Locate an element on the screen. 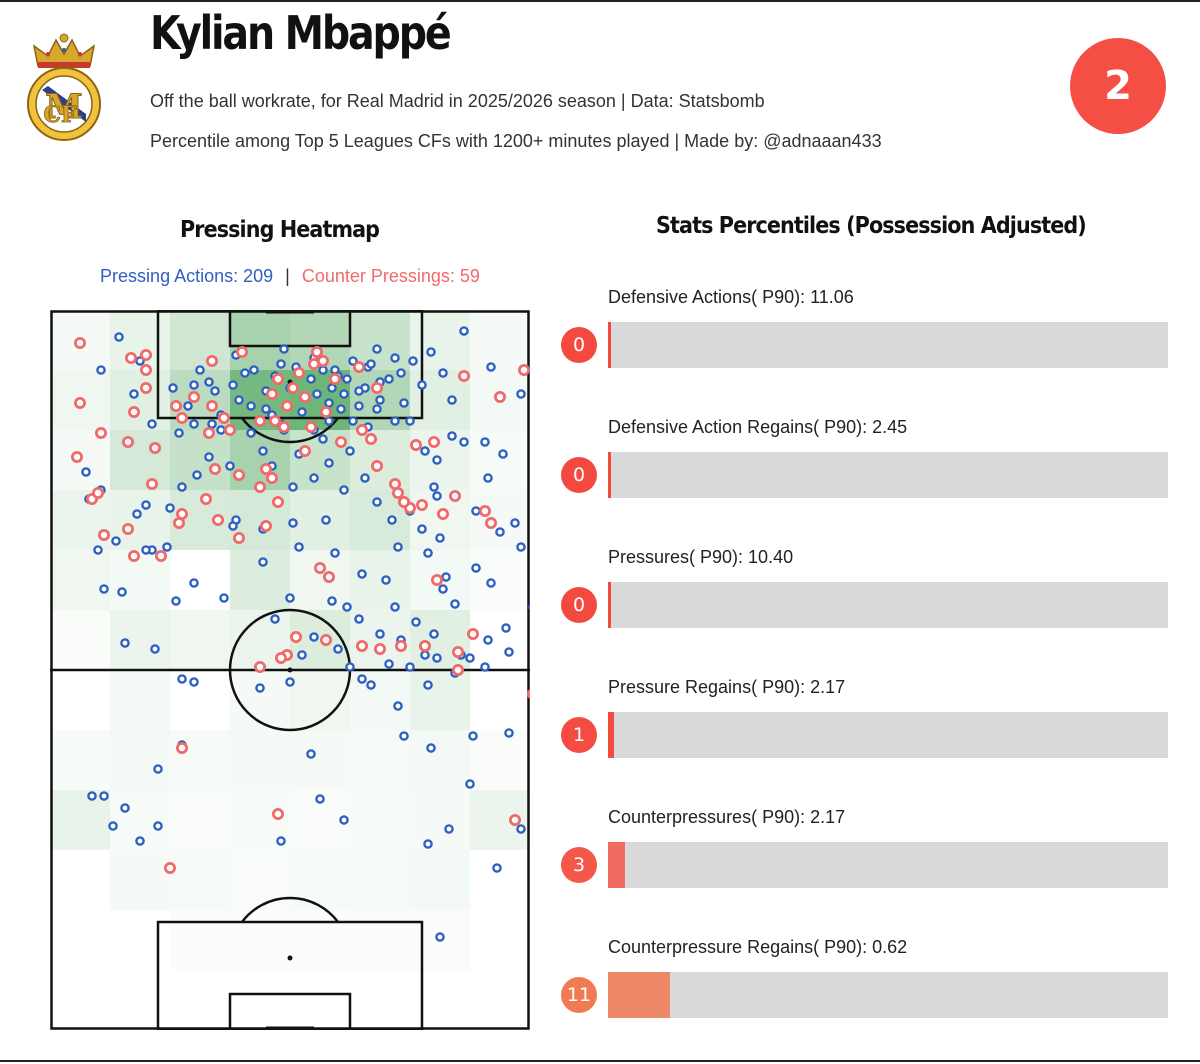 The image size is (1200, 1064). stat-label: Defensive Action Regains( P90): 2.45 is located at coordinates (758, 427).